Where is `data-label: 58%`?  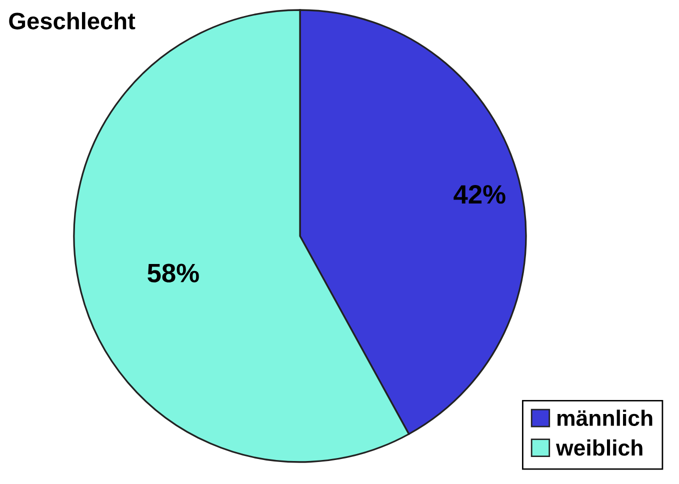 data-label: 58% is located at coordinates (173, 273).